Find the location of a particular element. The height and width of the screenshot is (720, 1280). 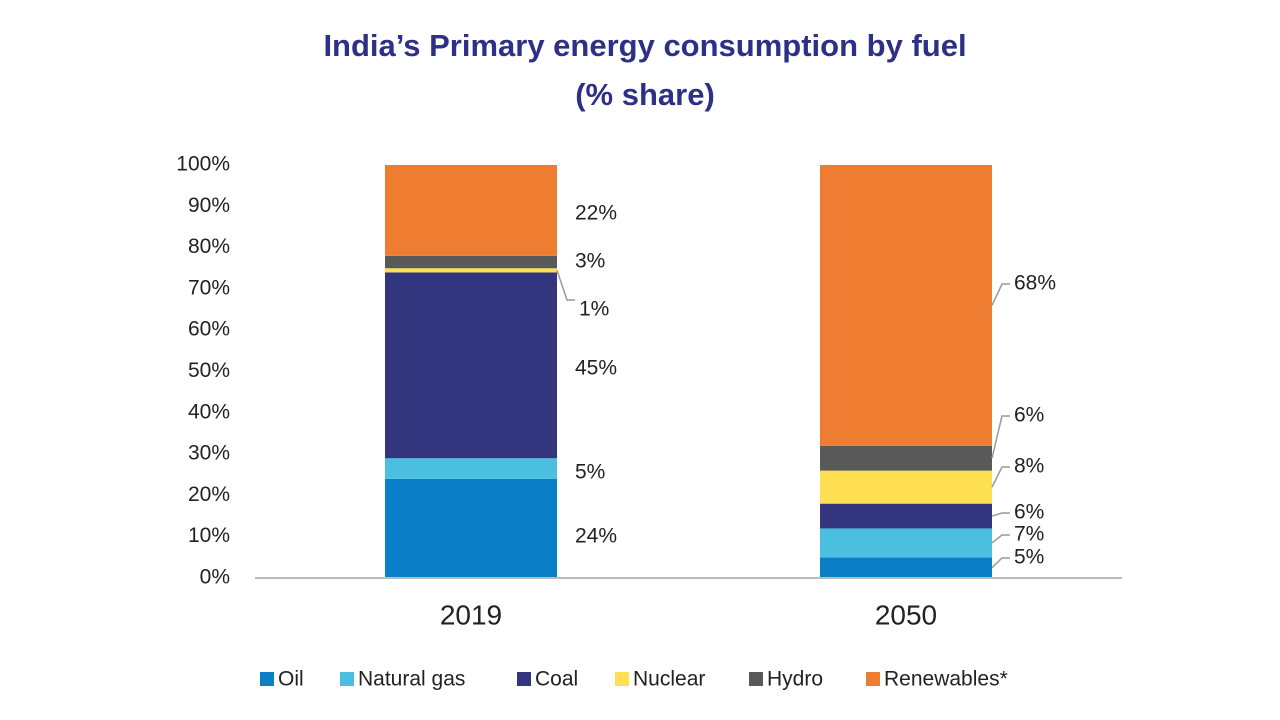

legend-label: Coal is located at coordinates (556, 679).